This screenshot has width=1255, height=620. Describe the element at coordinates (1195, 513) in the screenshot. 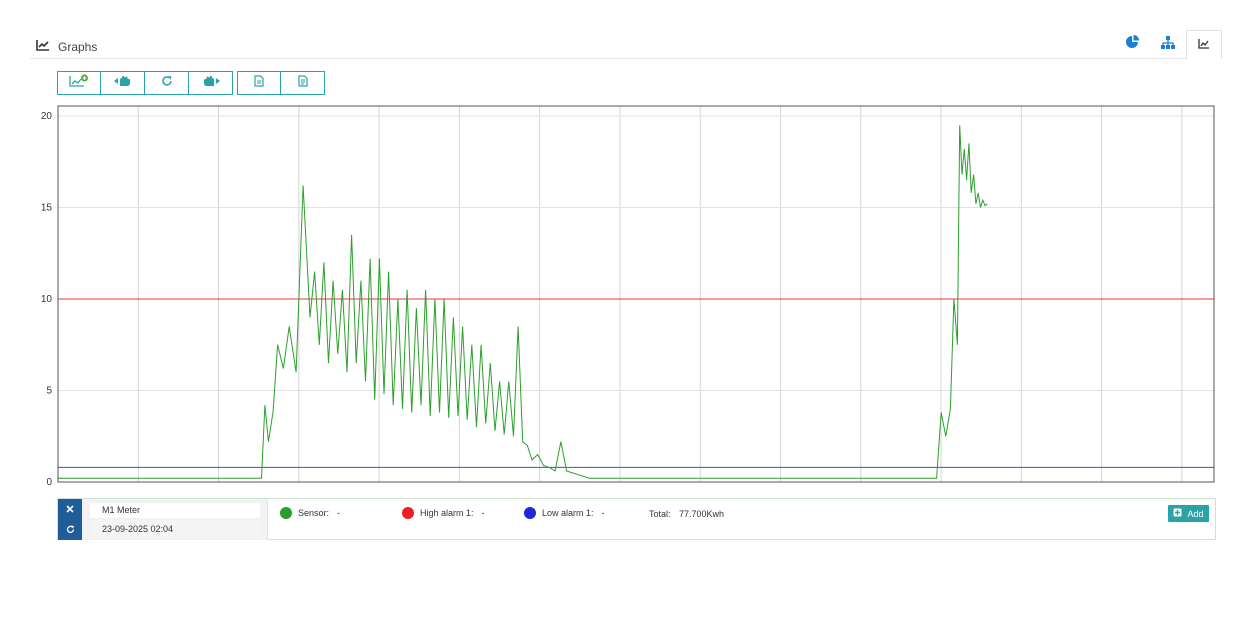

I see `add-label: Add` at that location.